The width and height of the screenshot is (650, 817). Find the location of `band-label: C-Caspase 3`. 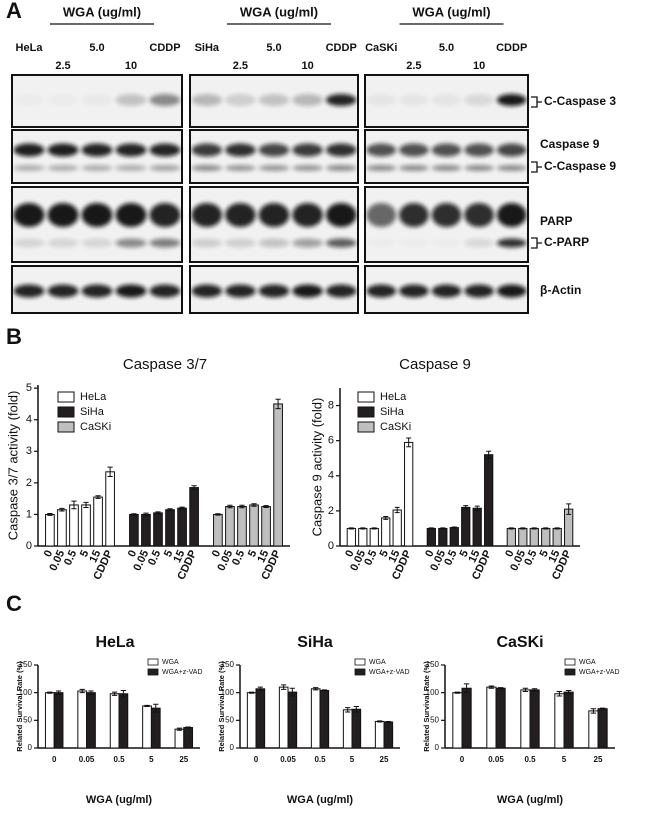

band-label: C-Caspase 3 is located at coordinates (580, 101).